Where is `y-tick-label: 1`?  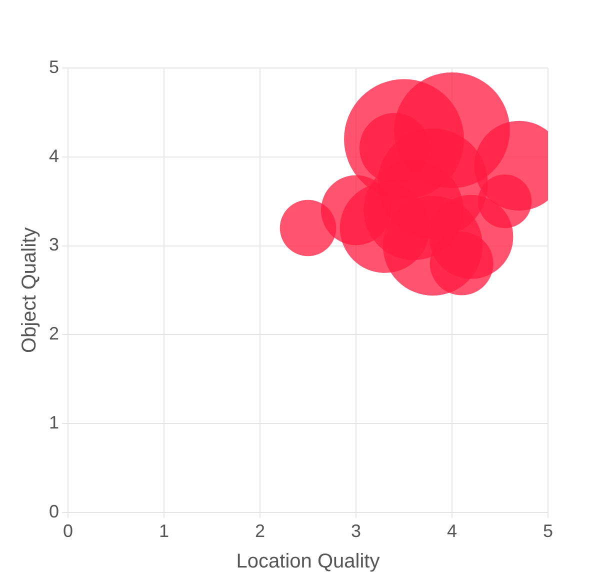
y-tick-label: 1 is located at coordinates (53, 422).